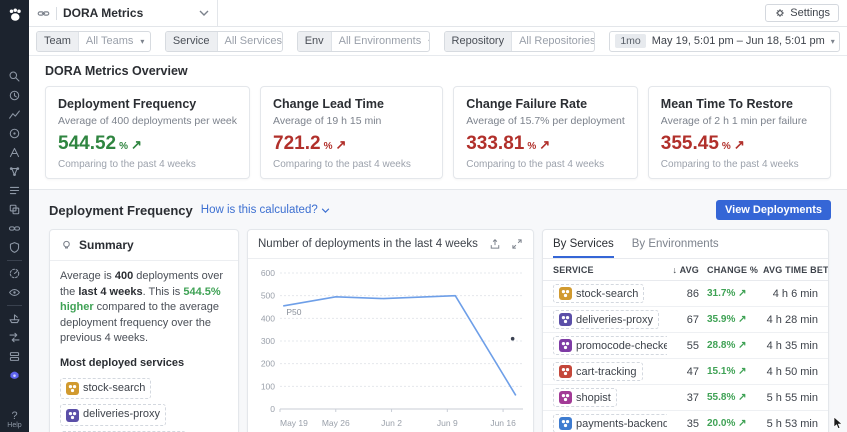 This screenshot has height=432, width=847. What do you see at coordinates (121, 210) in the screenshot?
I see `section-title: Deployment Frequency` at bounding box center [121, 210].